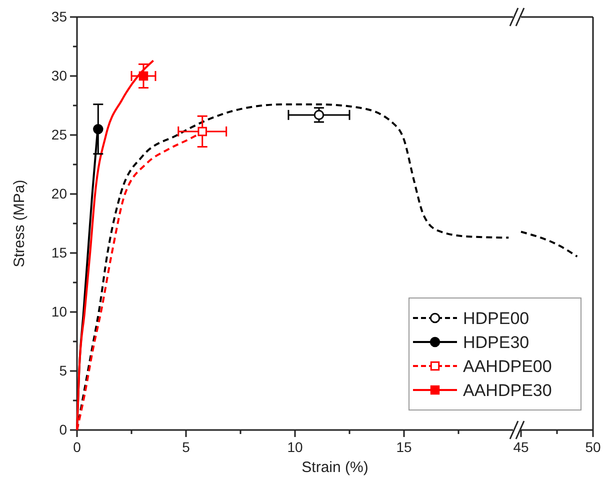 Image resolution: width=603 pixels, height=492 pixels. I want to click on y-tick-label: 35, so click(59, 16).